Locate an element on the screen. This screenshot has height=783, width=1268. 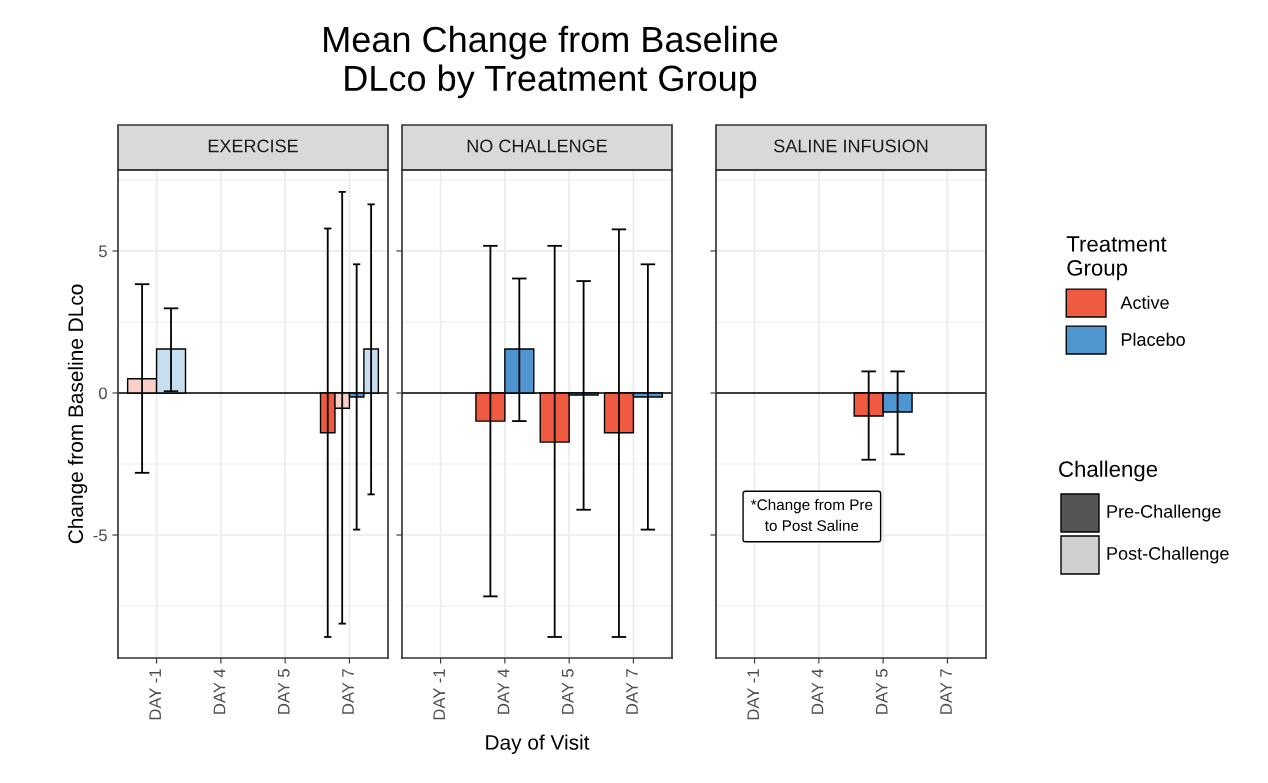
chart-subtitle: SALINE INFUSION is located at coordinates (851, 146).